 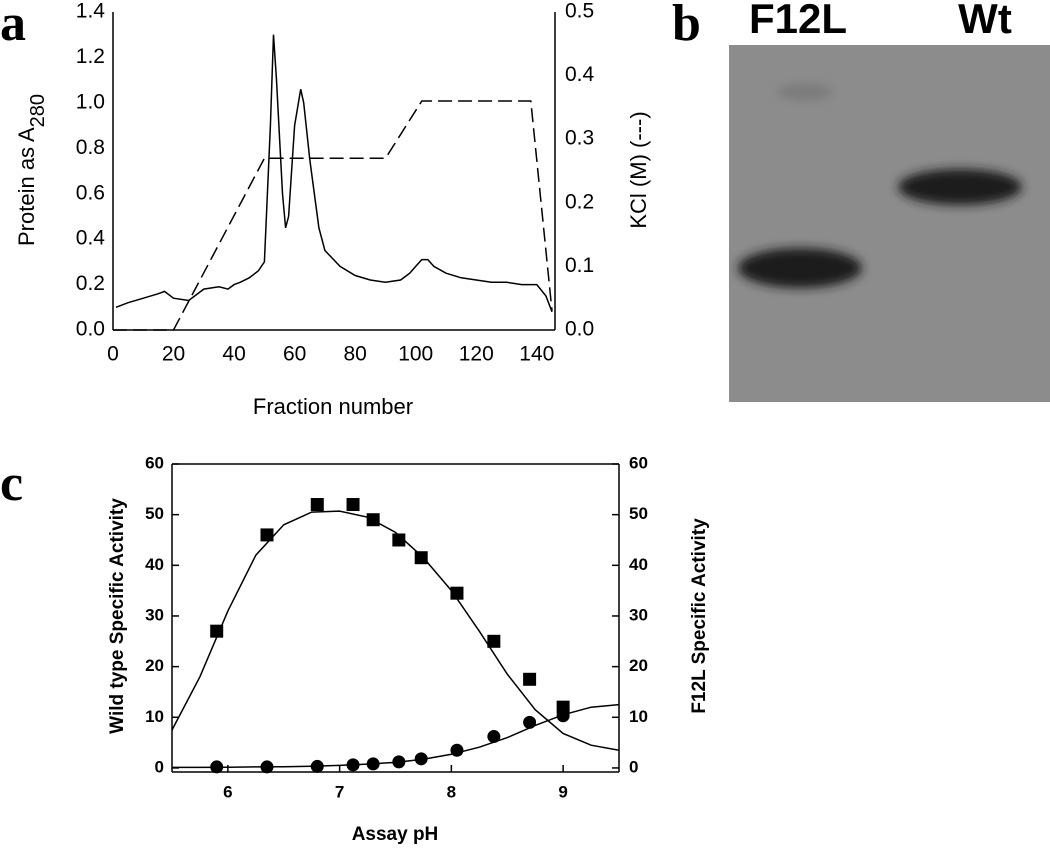 I want to click on x-tick-label: 80, so click(x=355, y=354).